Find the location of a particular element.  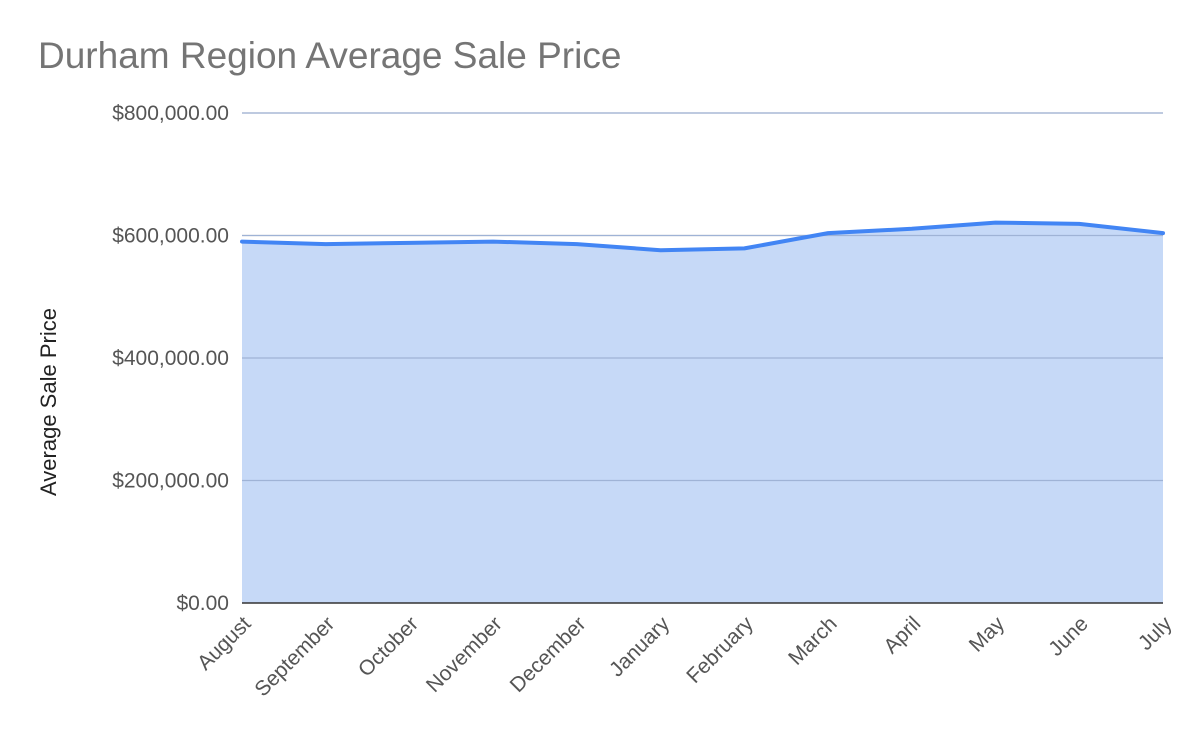

chart-title: Durham Region Average Sale Price is located at coordinates (329, 55).